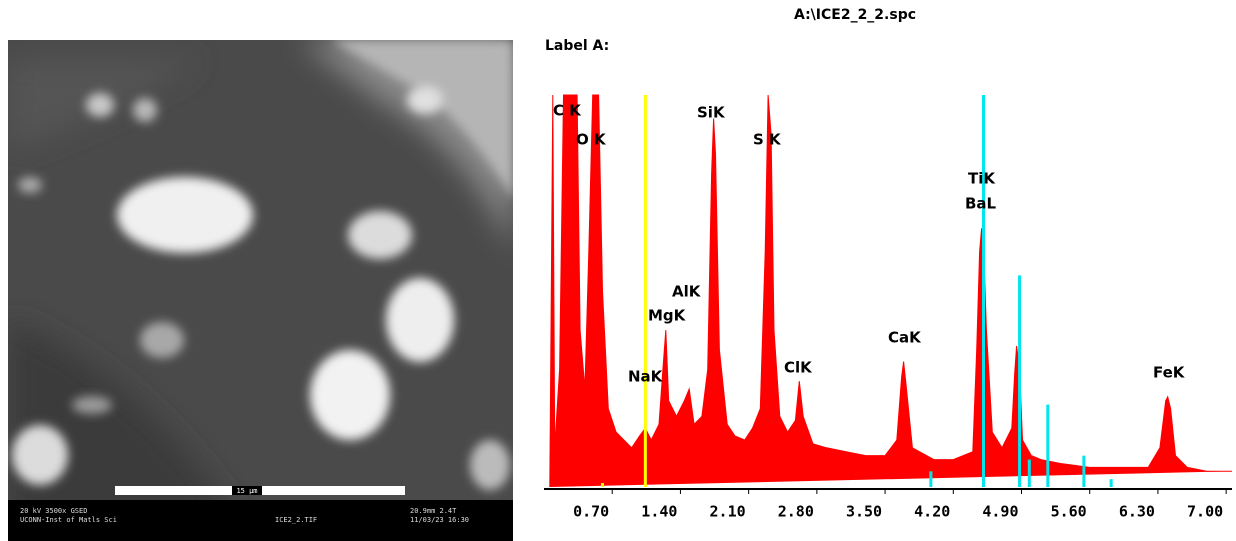 This screenshot has width=1236, height=541. I want to click on caption: ICE2_2.TIF, so click(296, 520).